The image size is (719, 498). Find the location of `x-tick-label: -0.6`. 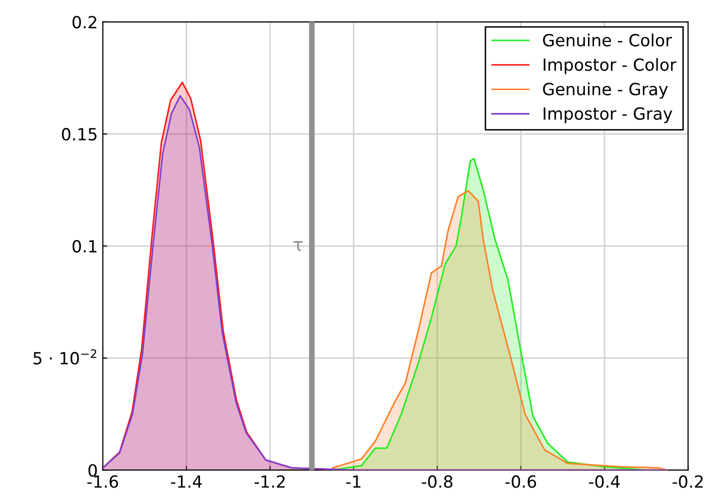

x-tick-label: -0.6 is located at coordinates (520, 481).